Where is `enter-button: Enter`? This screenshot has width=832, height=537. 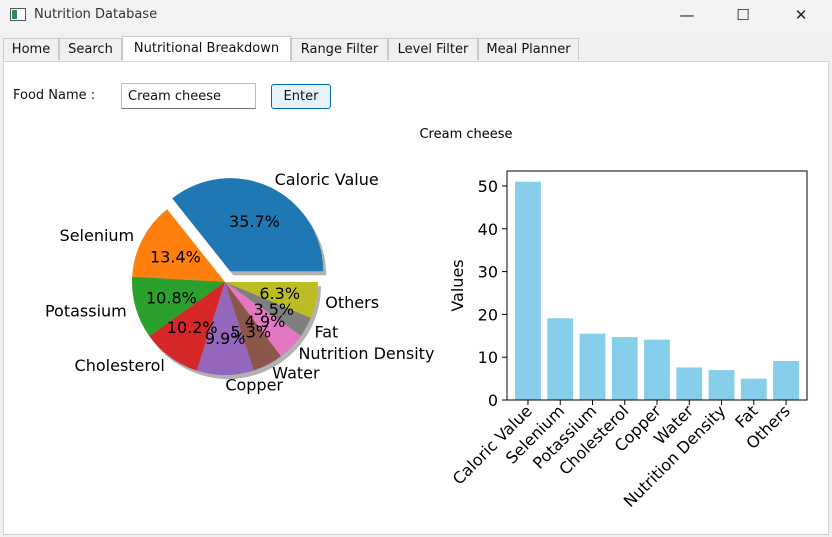 enter-button: Enter is located at coordinates (301, 96).